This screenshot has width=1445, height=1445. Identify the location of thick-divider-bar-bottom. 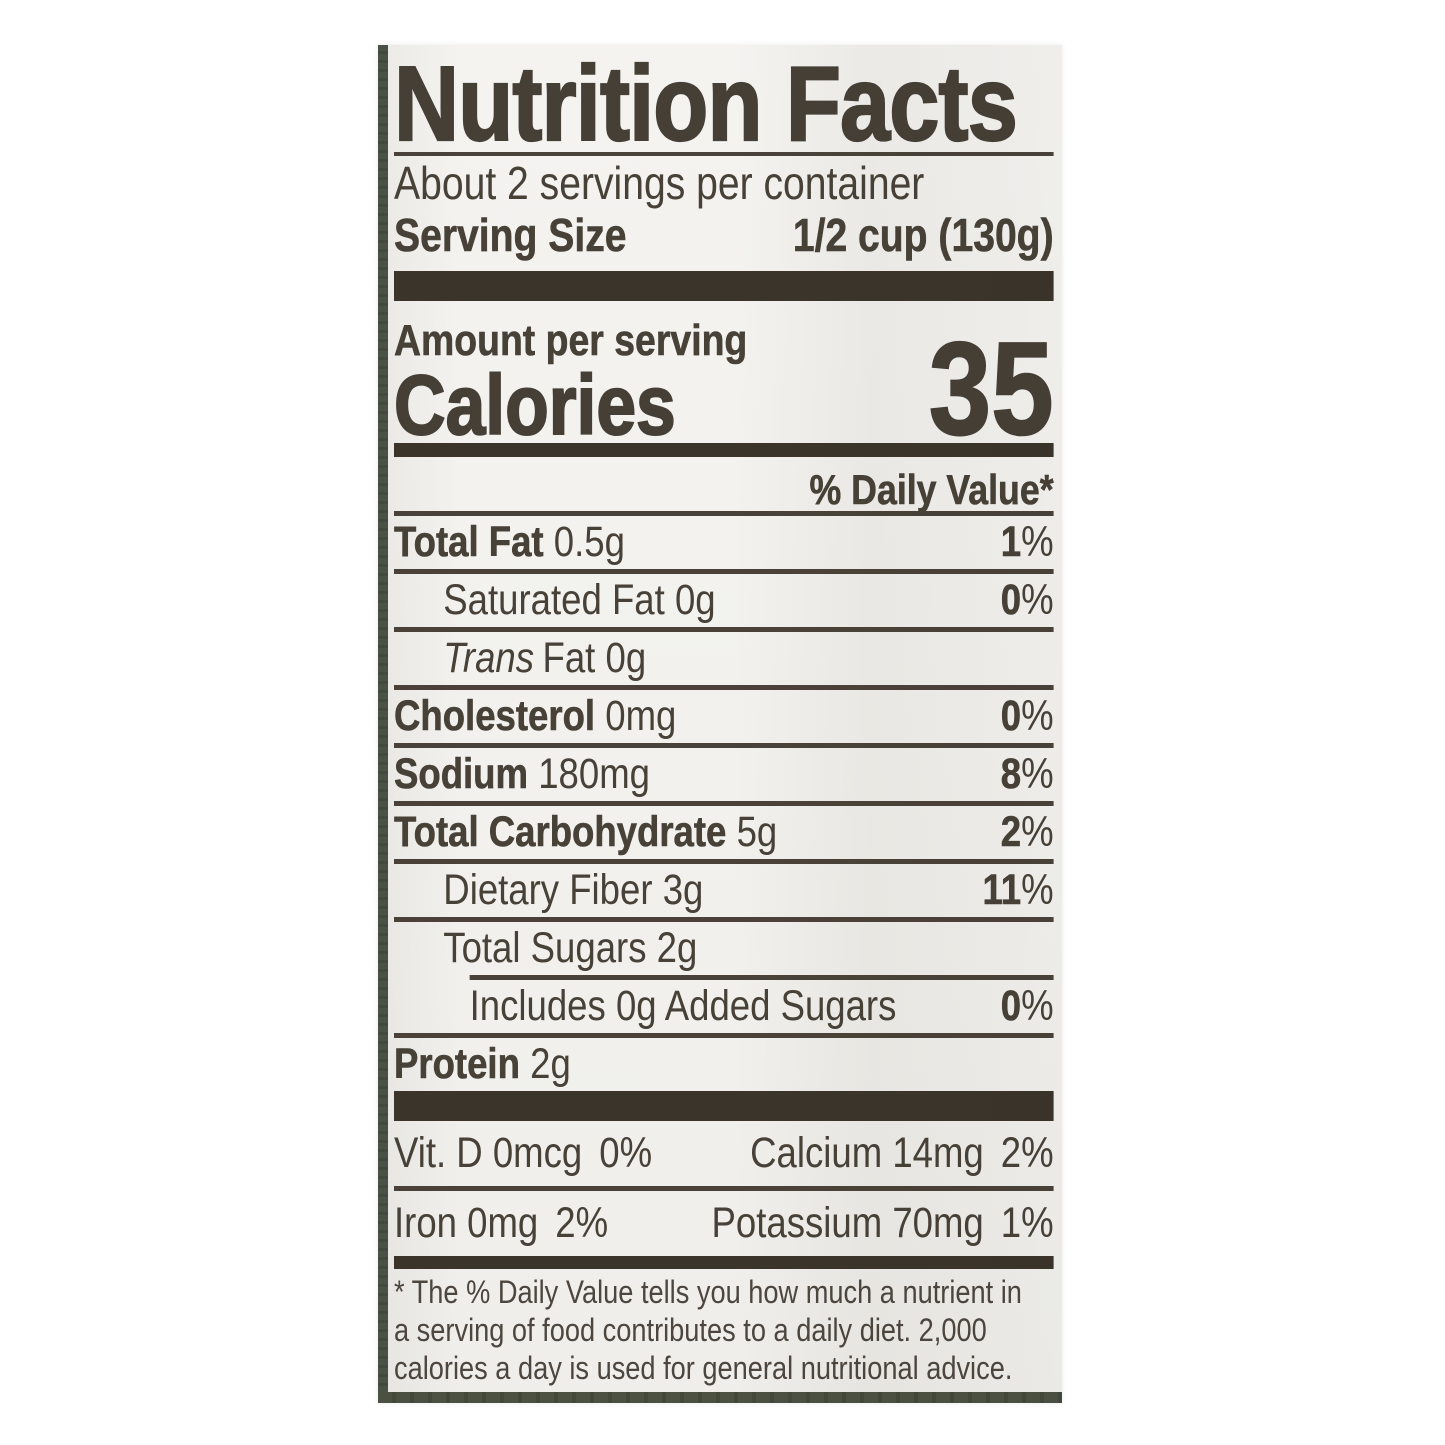
(724, 1106).